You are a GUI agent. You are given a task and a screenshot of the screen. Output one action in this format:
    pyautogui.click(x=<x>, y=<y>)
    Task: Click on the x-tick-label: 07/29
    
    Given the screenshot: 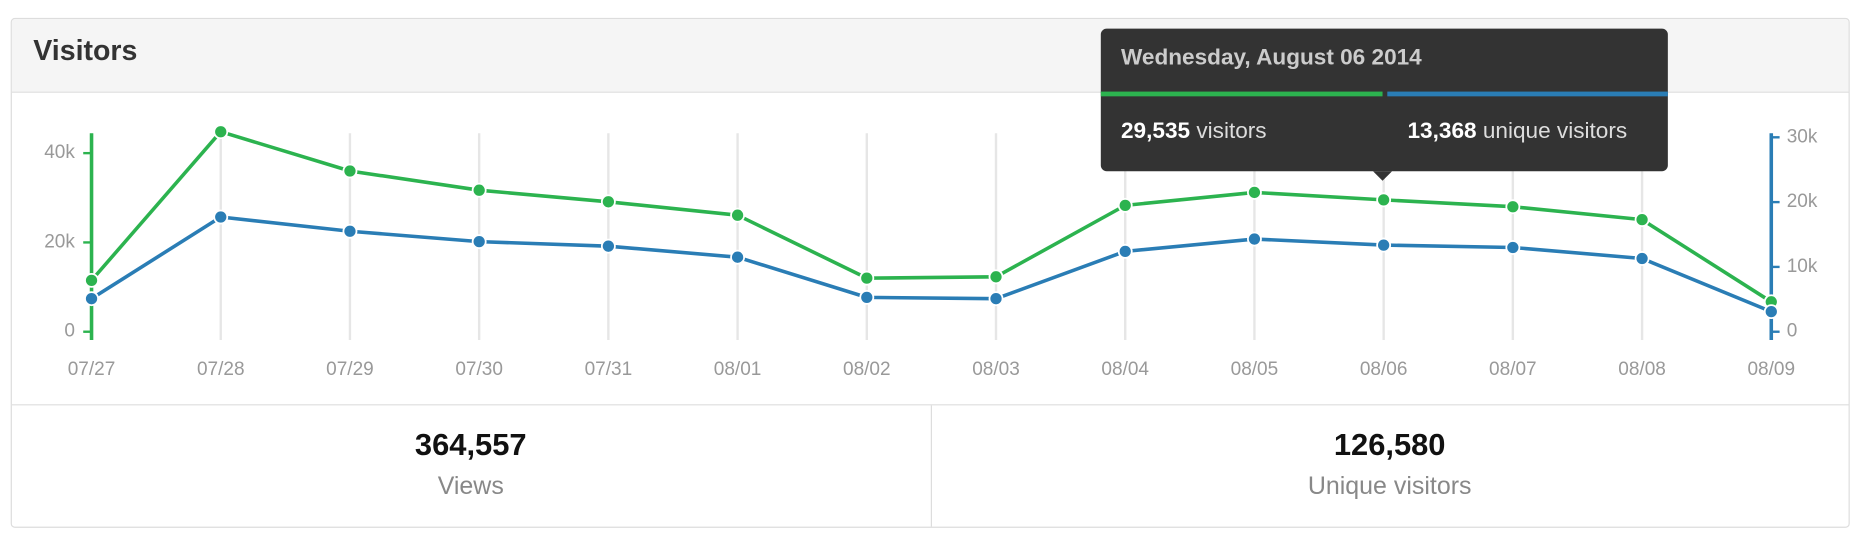 What is the action you would take?
    pyautogui.click(x=350, y=369)
    